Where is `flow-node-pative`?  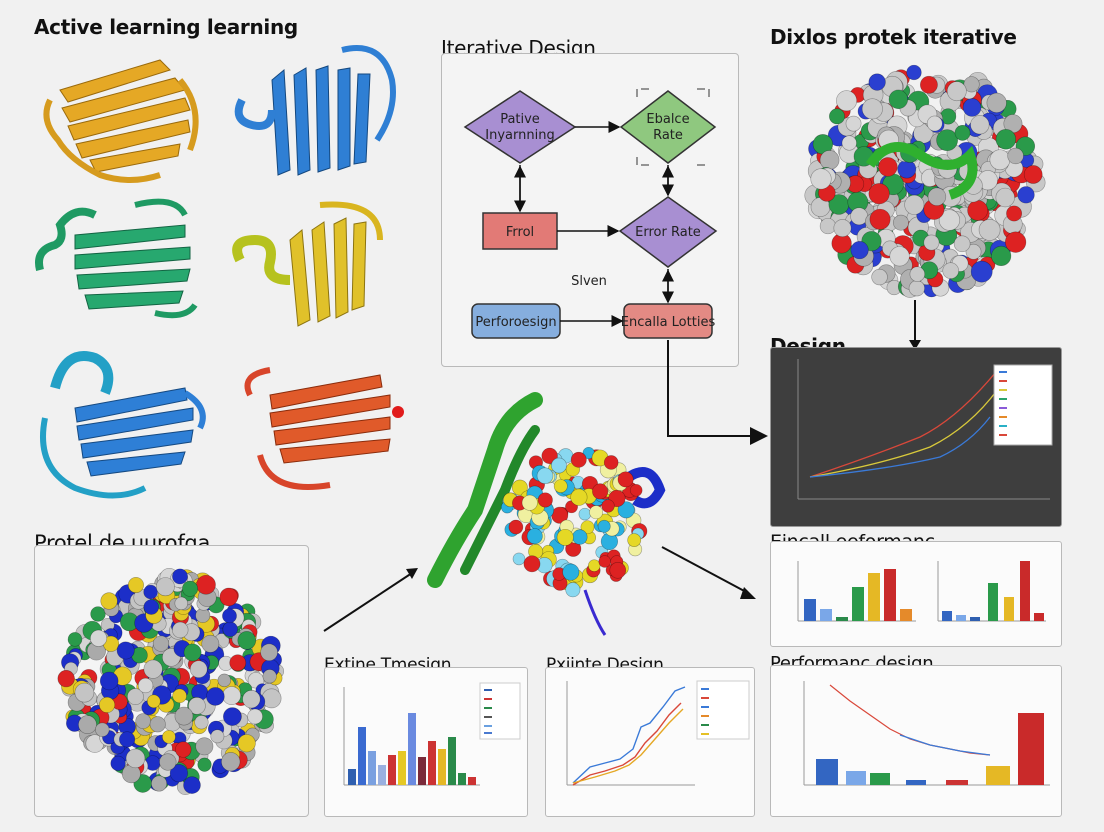 flow-node-pative is located at coordinates (520, 127).